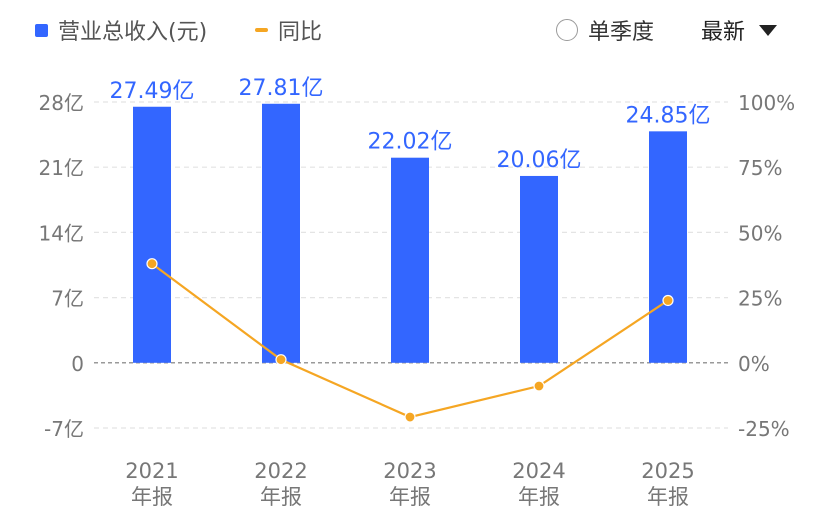  What do you see at coordinates (667, 471) in the screenshot?
I see `x-tick-label-year: 2025` at bounding box center [667, 471].